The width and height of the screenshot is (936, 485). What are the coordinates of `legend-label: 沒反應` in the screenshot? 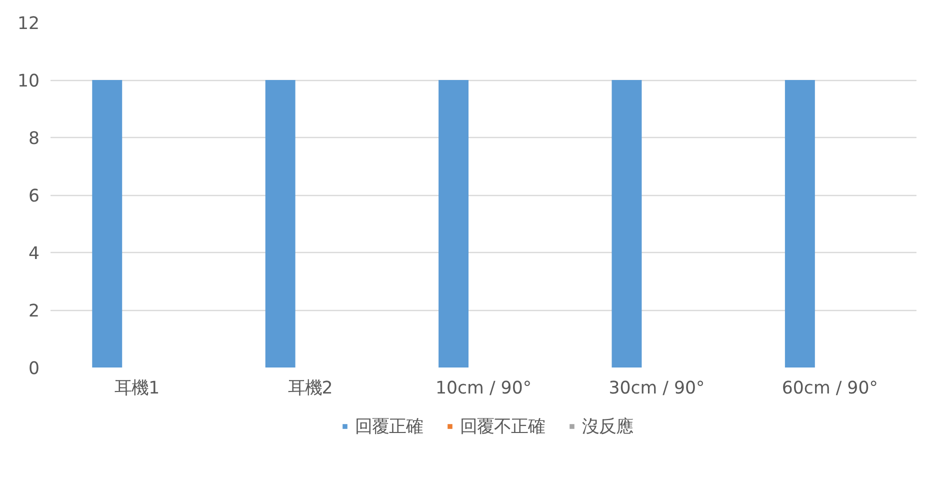 It's located at (607, 427).